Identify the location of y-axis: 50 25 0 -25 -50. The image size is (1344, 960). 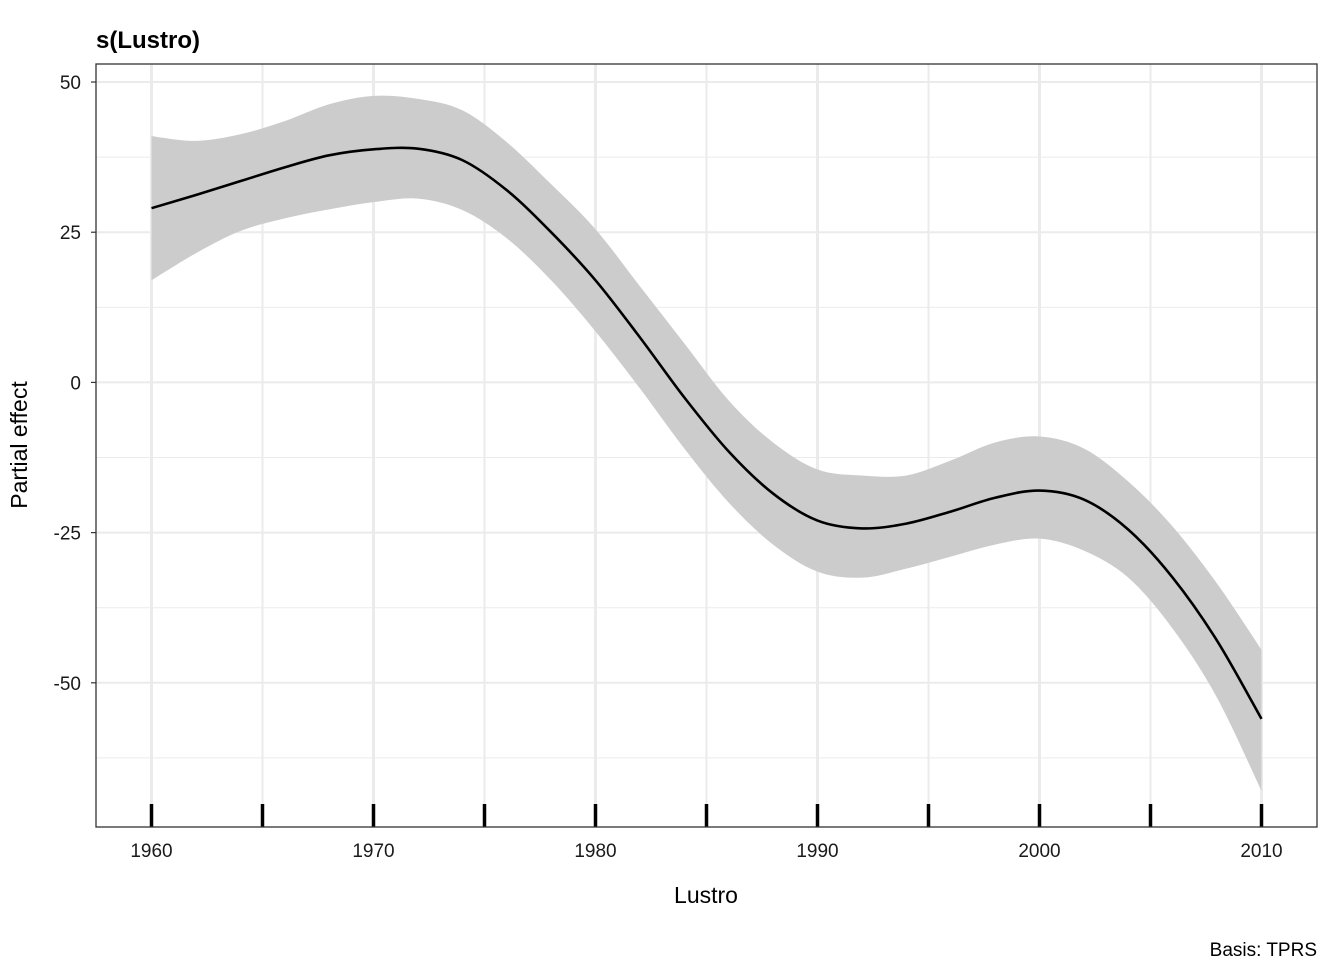
(75, 384).